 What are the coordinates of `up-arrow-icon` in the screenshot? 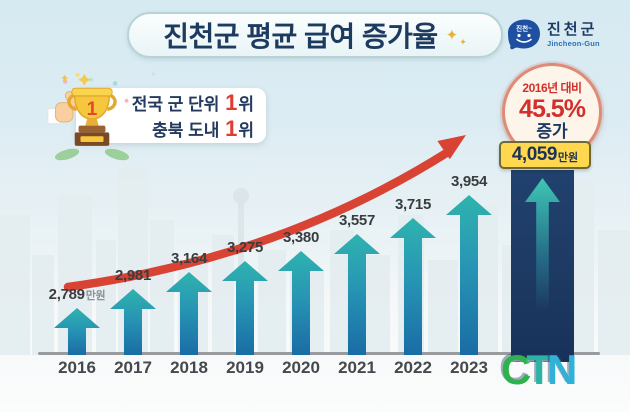 It's located at (542, 248).